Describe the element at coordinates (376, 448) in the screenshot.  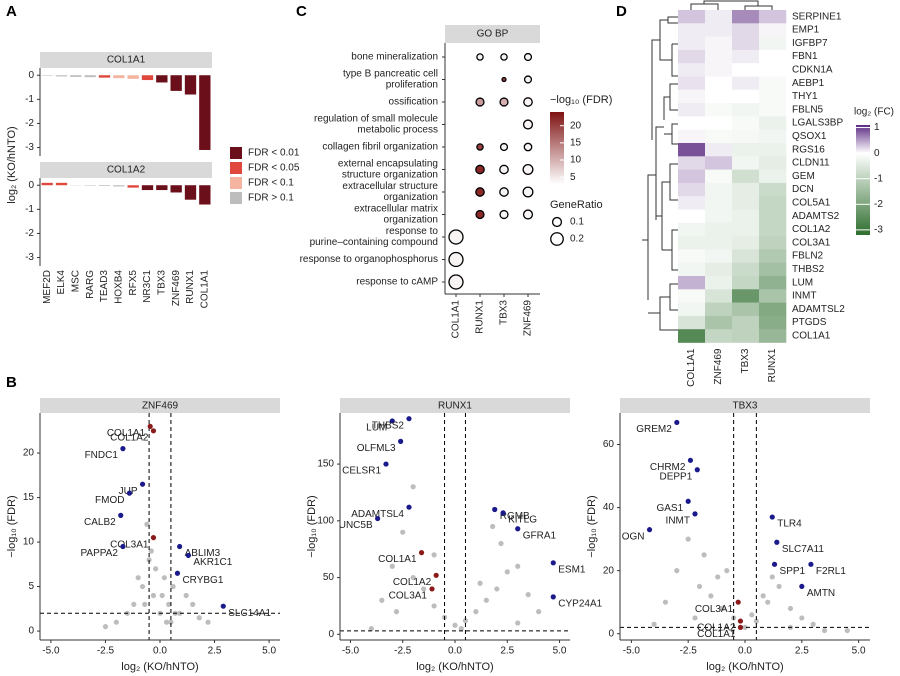
I see `point-label: OLFML3` at that location.